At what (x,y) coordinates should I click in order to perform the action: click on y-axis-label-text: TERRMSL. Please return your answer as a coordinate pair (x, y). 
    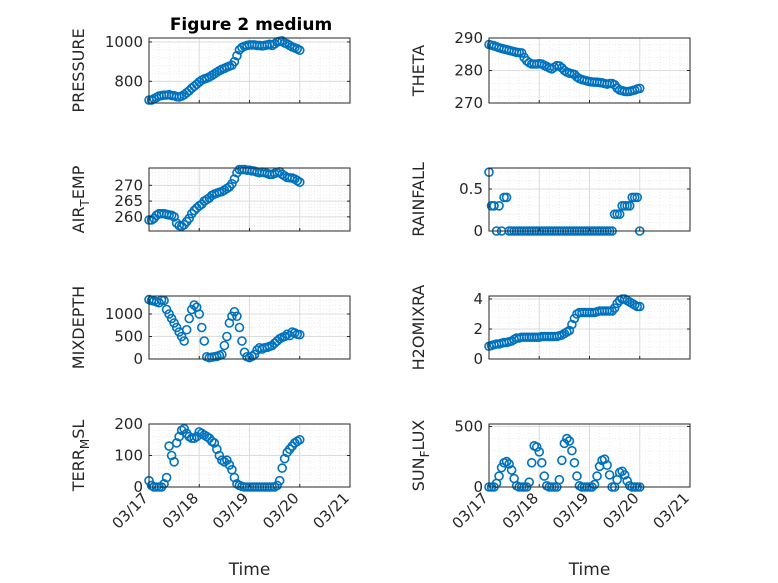
    Looking at the image, I should click on (80, 456).